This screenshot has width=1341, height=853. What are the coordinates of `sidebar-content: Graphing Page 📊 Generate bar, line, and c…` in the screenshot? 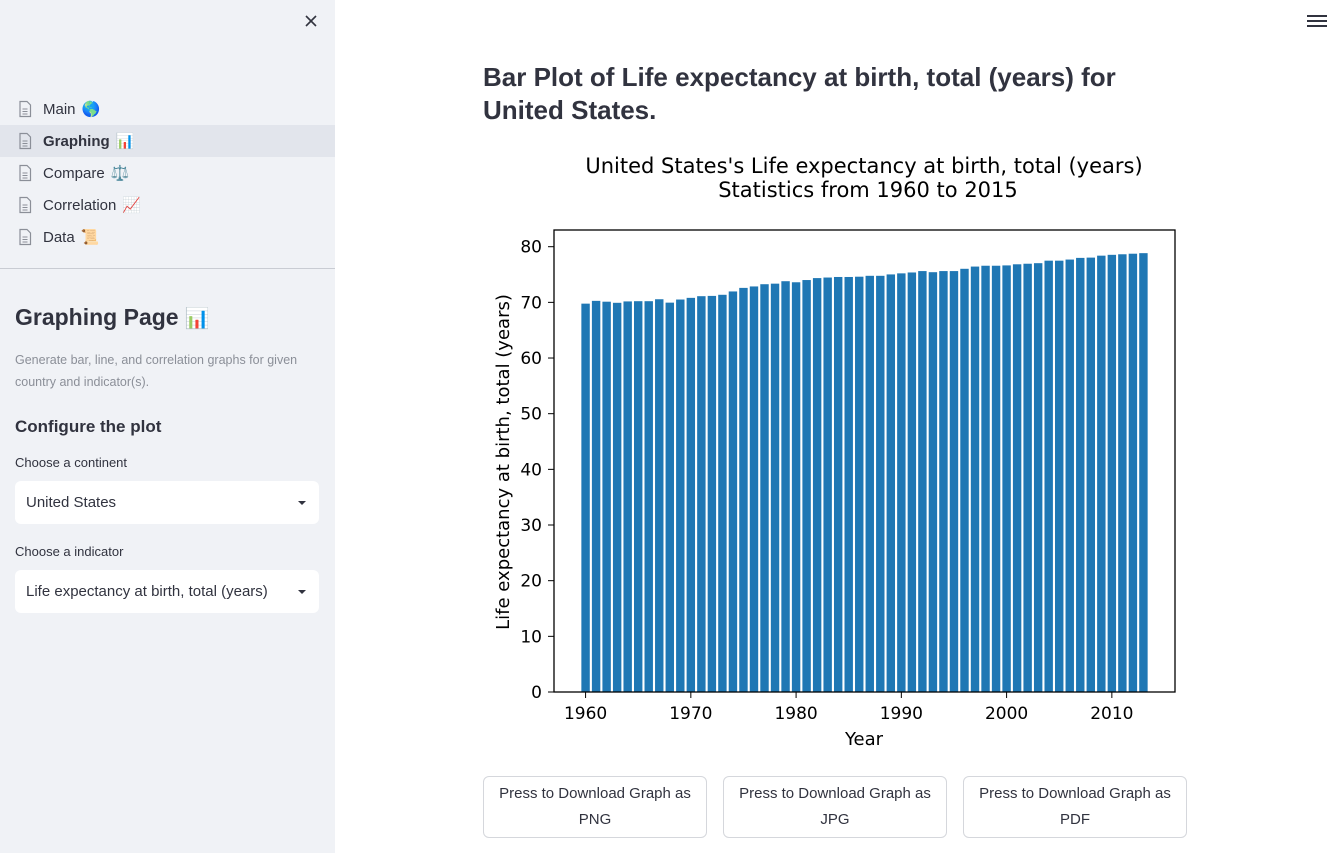 It's located at (167, 458).